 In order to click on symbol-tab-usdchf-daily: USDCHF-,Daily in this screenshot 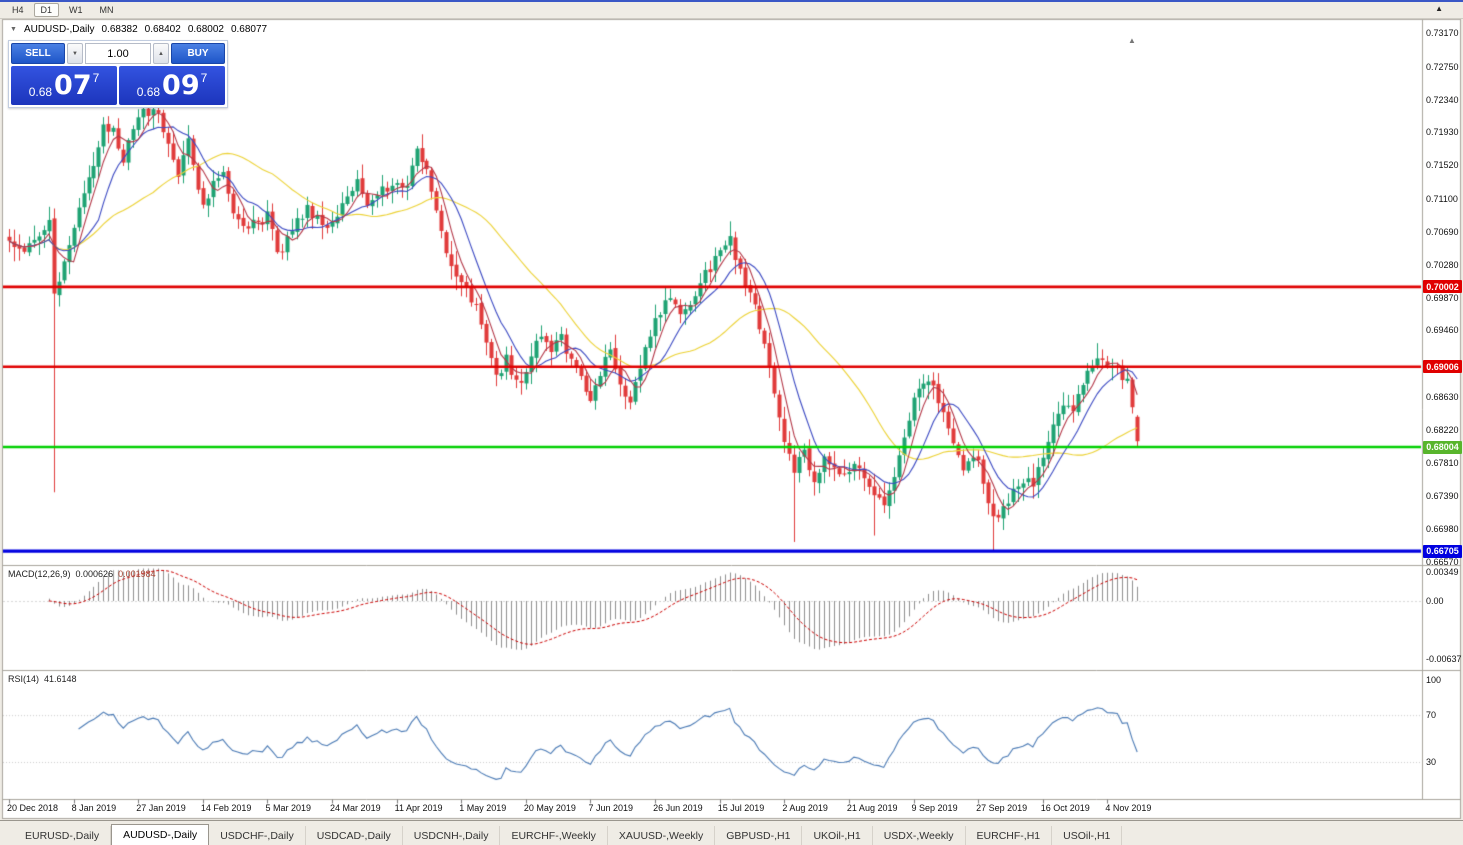, I will do `click(257, 835)`.